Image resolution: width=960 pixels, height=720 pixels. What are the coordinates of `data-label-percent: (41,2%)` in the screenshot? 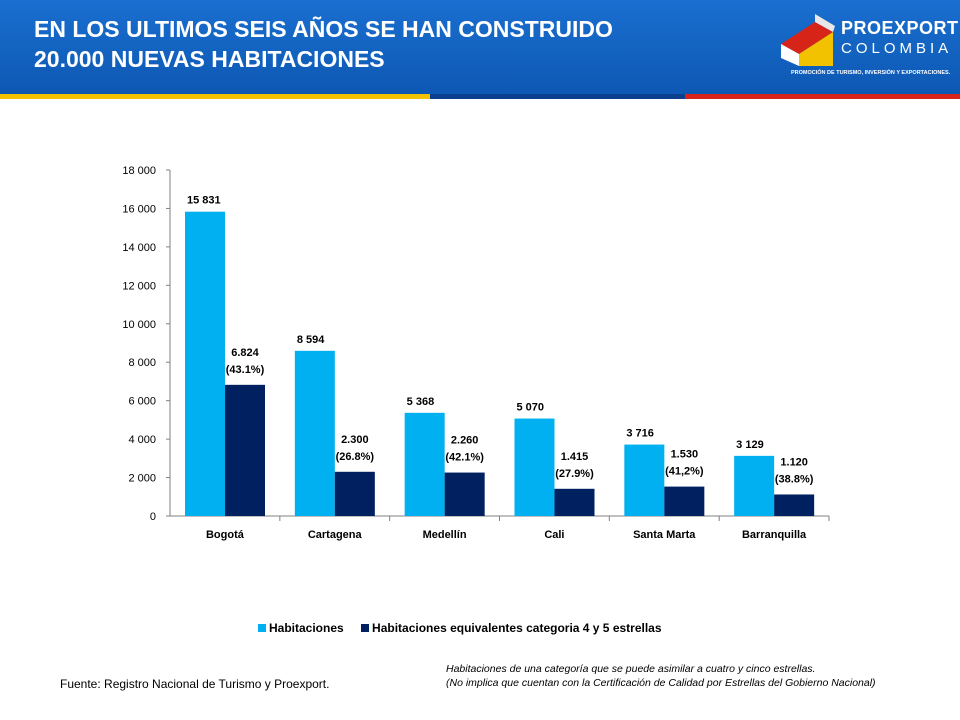 It's located at (684, 472).